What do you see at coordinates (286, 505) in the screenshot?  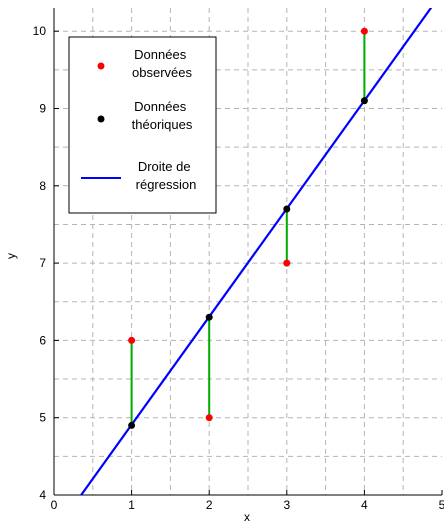 I see `x-tick-label: 3` at bounding box center [286, 505].